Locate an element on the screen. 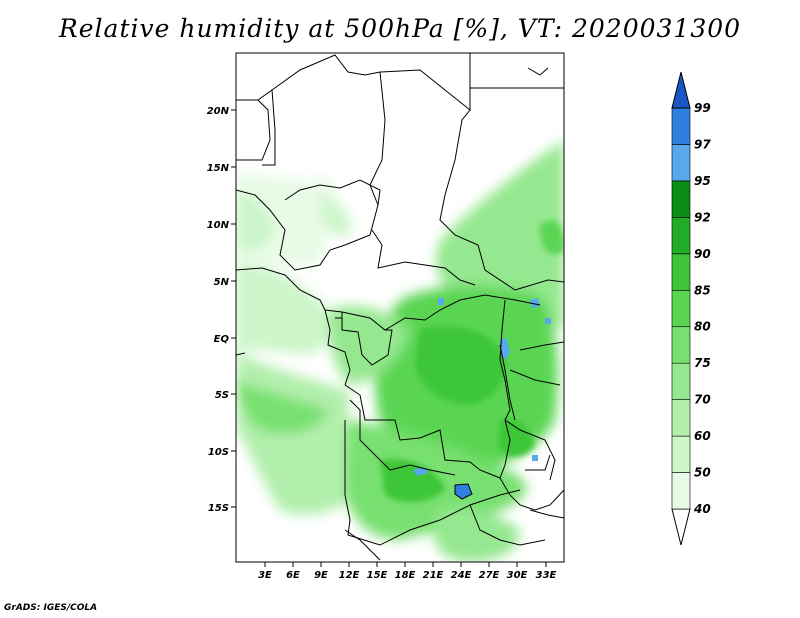  y-tick-label: 10N is located at coordinates (218, 225).